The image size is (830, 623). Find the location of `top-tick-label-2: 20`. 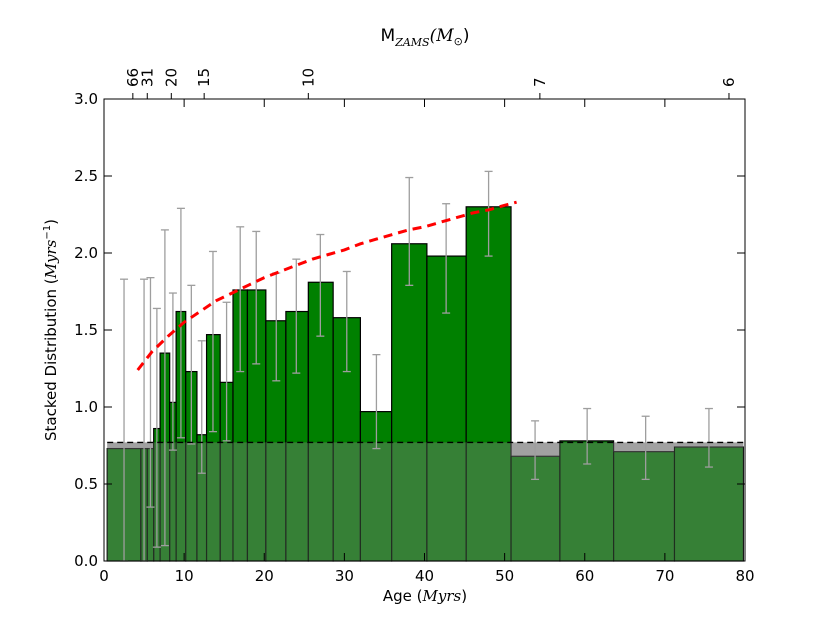

top-tick-label-2: 20 is located at coordinates (171, 77).